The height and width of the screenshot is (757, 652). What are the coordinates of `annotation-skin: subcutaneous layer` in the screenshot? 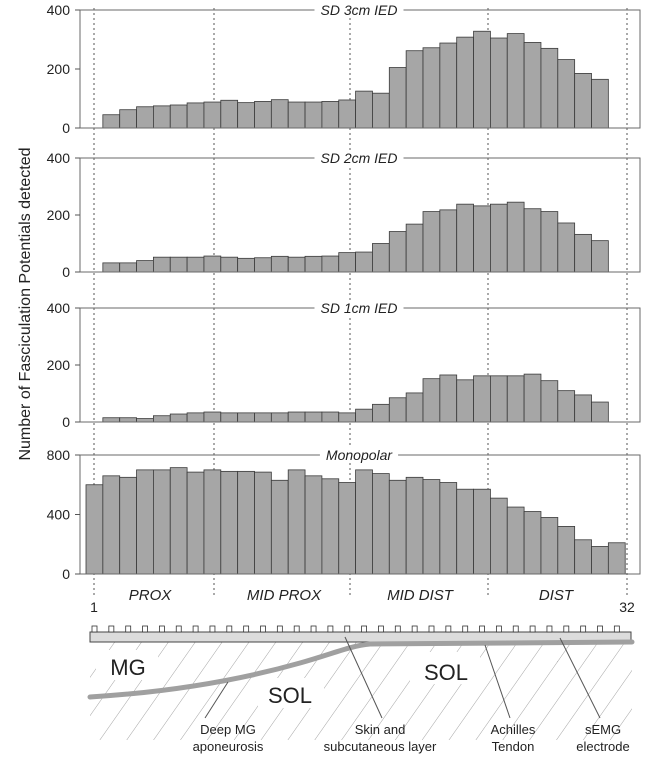 It's located at (380, 746).